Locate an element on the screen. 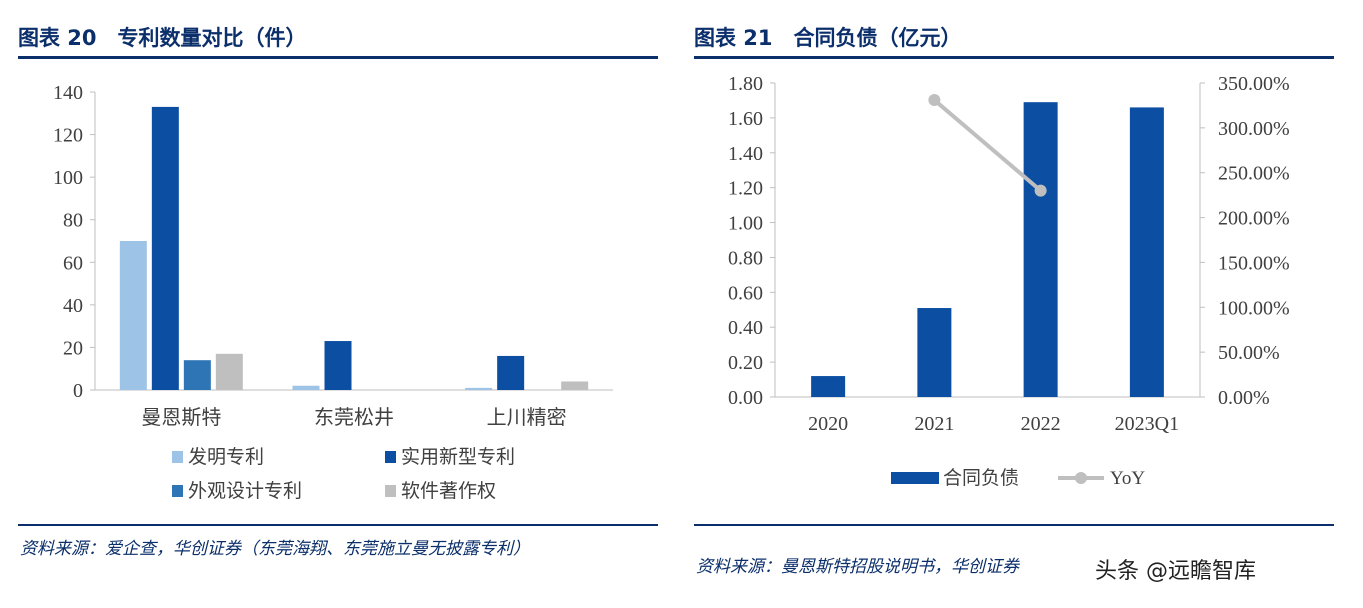 The height and width of the screenshot is (608, 1363). y2-tick-label: 150.00% is located at coordinates (1254, 263).